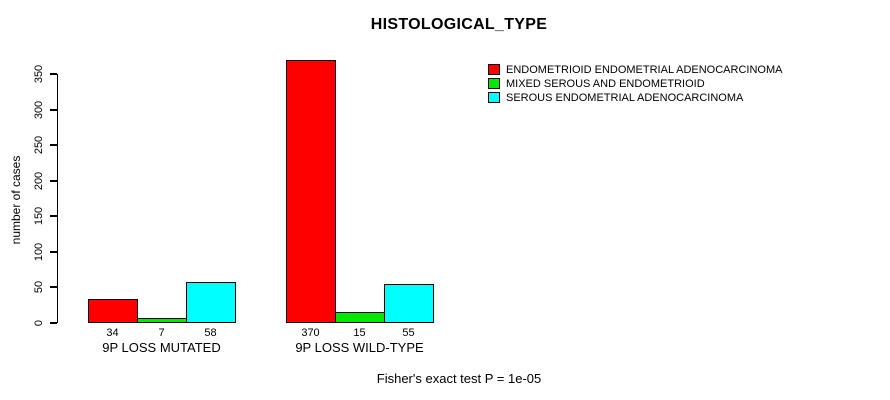  I want to click on legend-swatch-red, so click(494, 69).